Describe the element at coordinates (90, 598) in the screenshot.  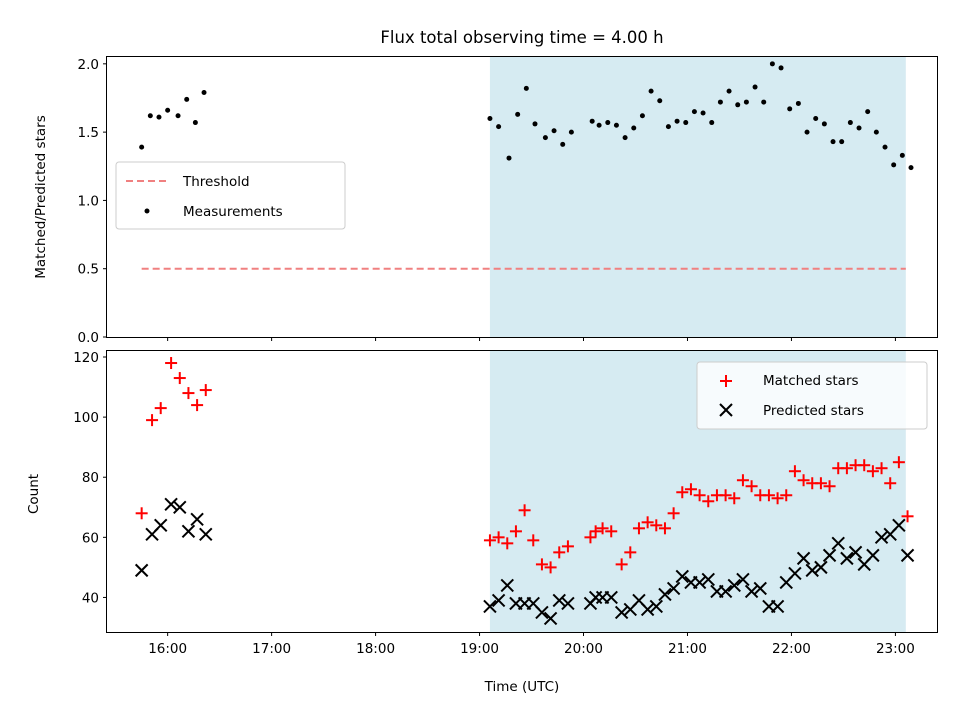
I see `count-y-tick-label: 40` at that location.